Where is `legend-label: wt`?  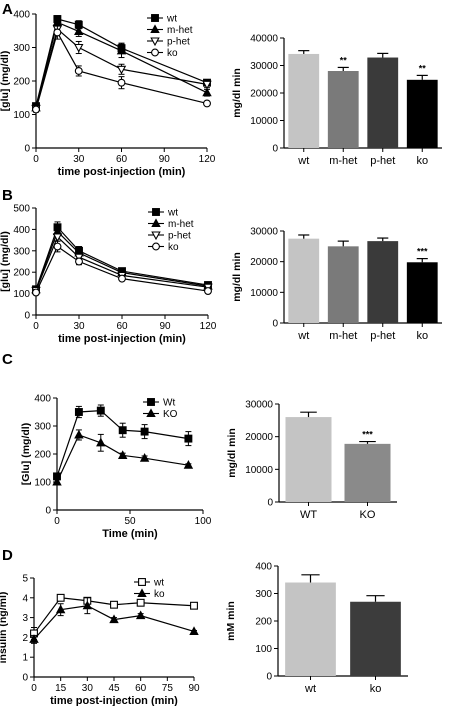
legend-label: wt is located at coordinates (158, 583).